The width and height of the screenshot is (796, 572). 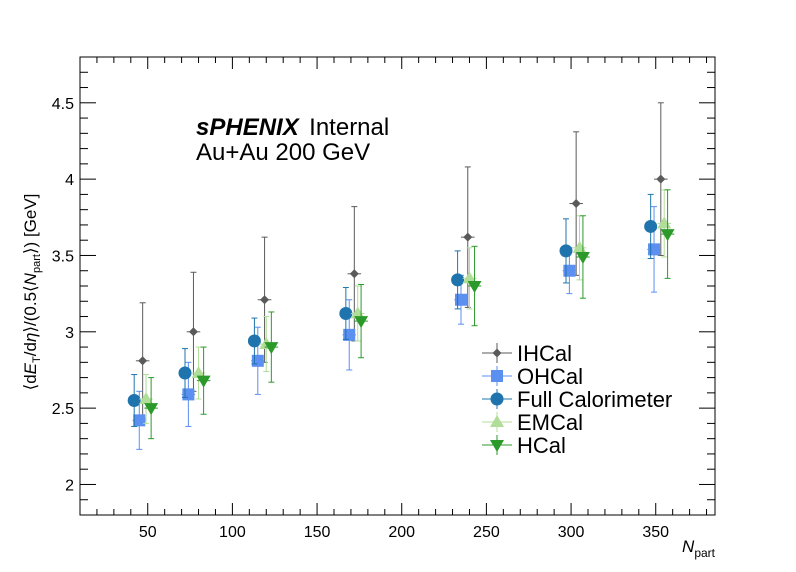 I want to click on chart-subtitle: Au+Au 200 GeV, so click(x=283, y=152).